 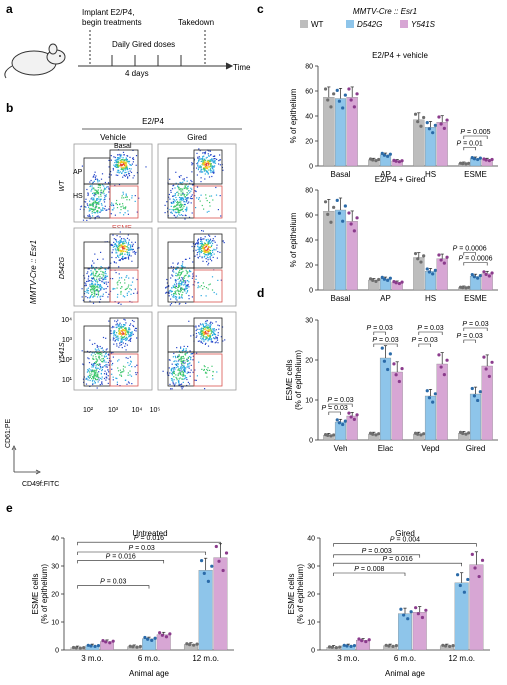 What do you see at coordinates (137, 73) in the screenshot?
I see `duration-text: 4 days` at bounding box center [137, 73].